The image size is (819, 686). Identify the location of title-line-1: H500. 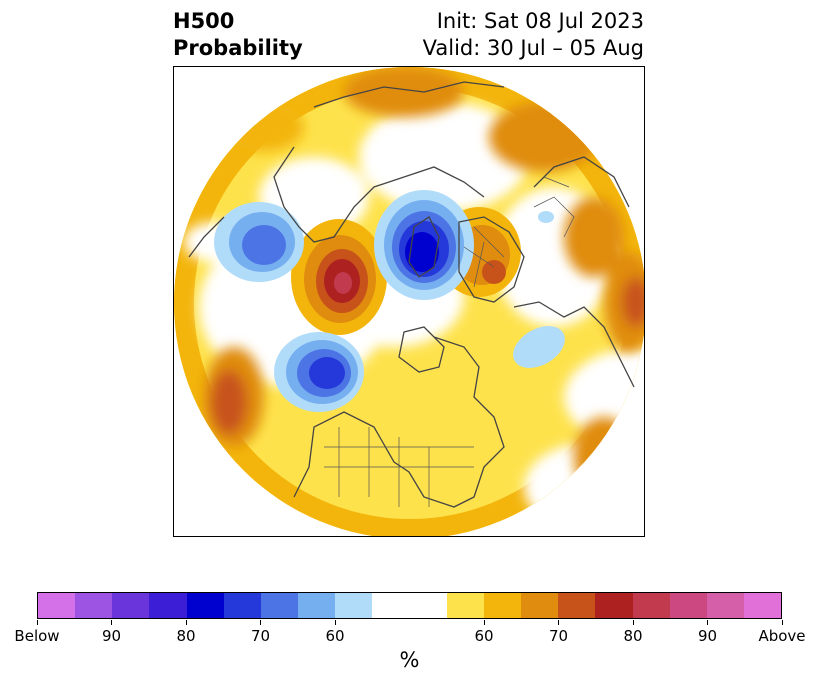
(204, 21).